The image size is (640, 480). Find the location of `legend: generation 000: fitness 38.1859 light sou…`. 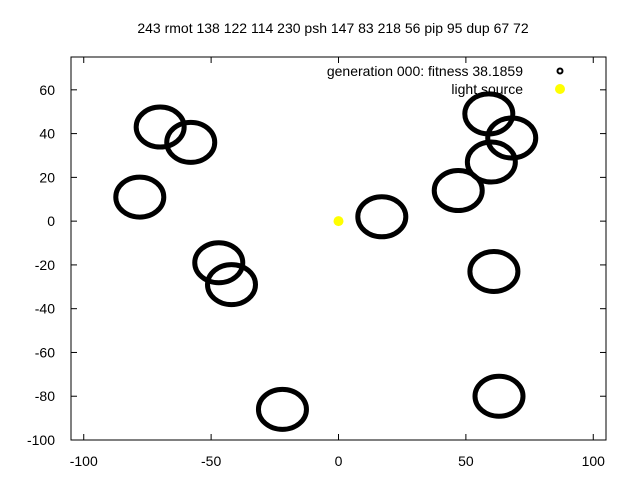

legend: generation 000: fitness 38.1859 light sou… is located at coordinates (446, 80).